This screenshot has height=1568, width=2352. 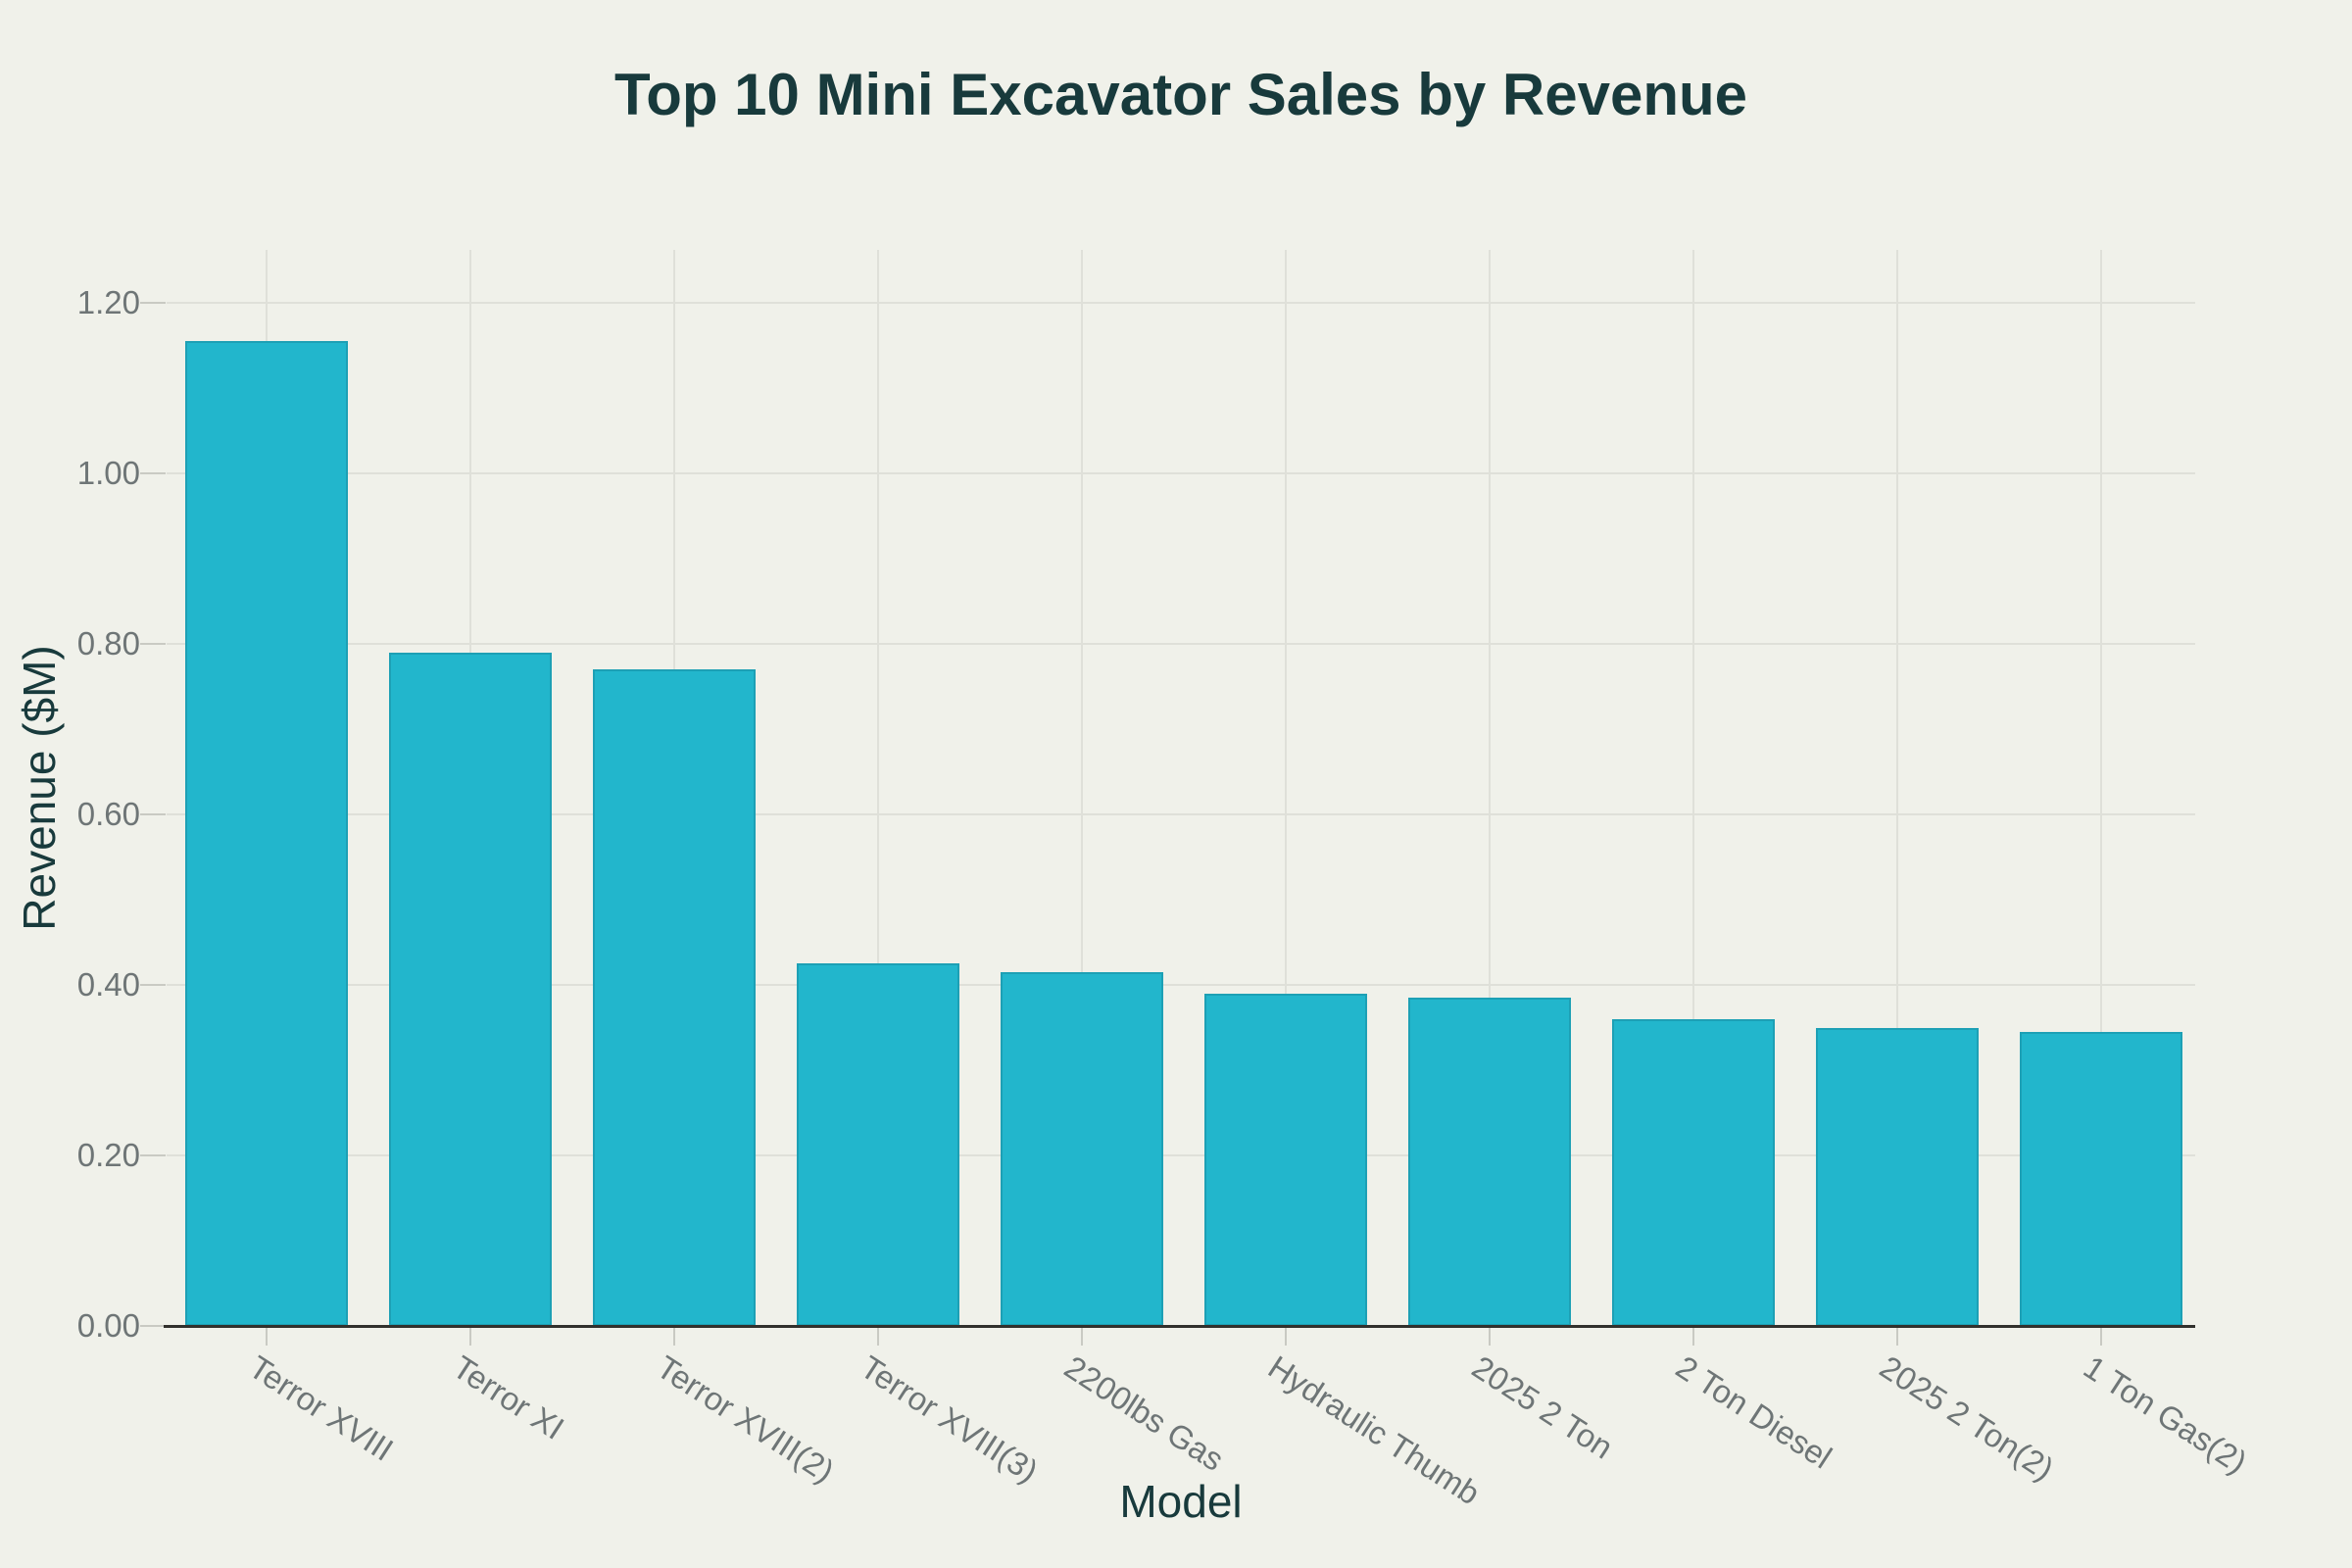 What do you see at coordinates (321, 1408) in the screenshot?
I see `x-tick-label: Terror XVIII` at bounding box center [321, 1408].